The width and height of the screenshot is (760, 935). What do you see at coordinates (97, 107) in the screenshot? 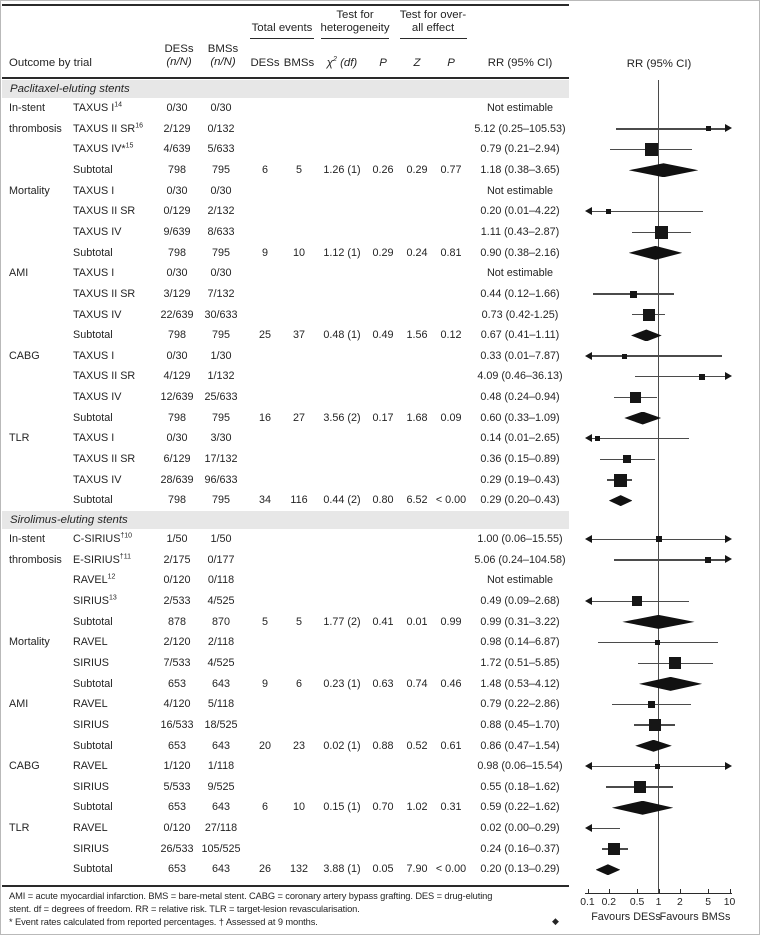
I see `cell-trial: TAXUS I14` at bounding box center [97, 107].